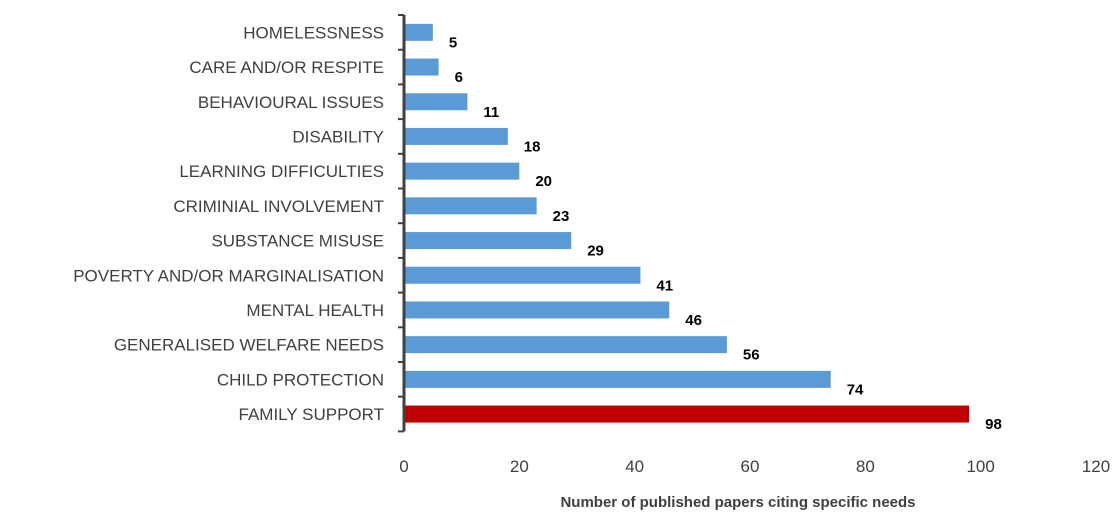 Image resolution: width=1120 pixels, height=515 pixels. What do you see at coordinates (291, 102) in the screenshot?
I see `category-label-behavioural-issues: BEHAVIOURAL ISSUES` at bounding box center [291, 102].